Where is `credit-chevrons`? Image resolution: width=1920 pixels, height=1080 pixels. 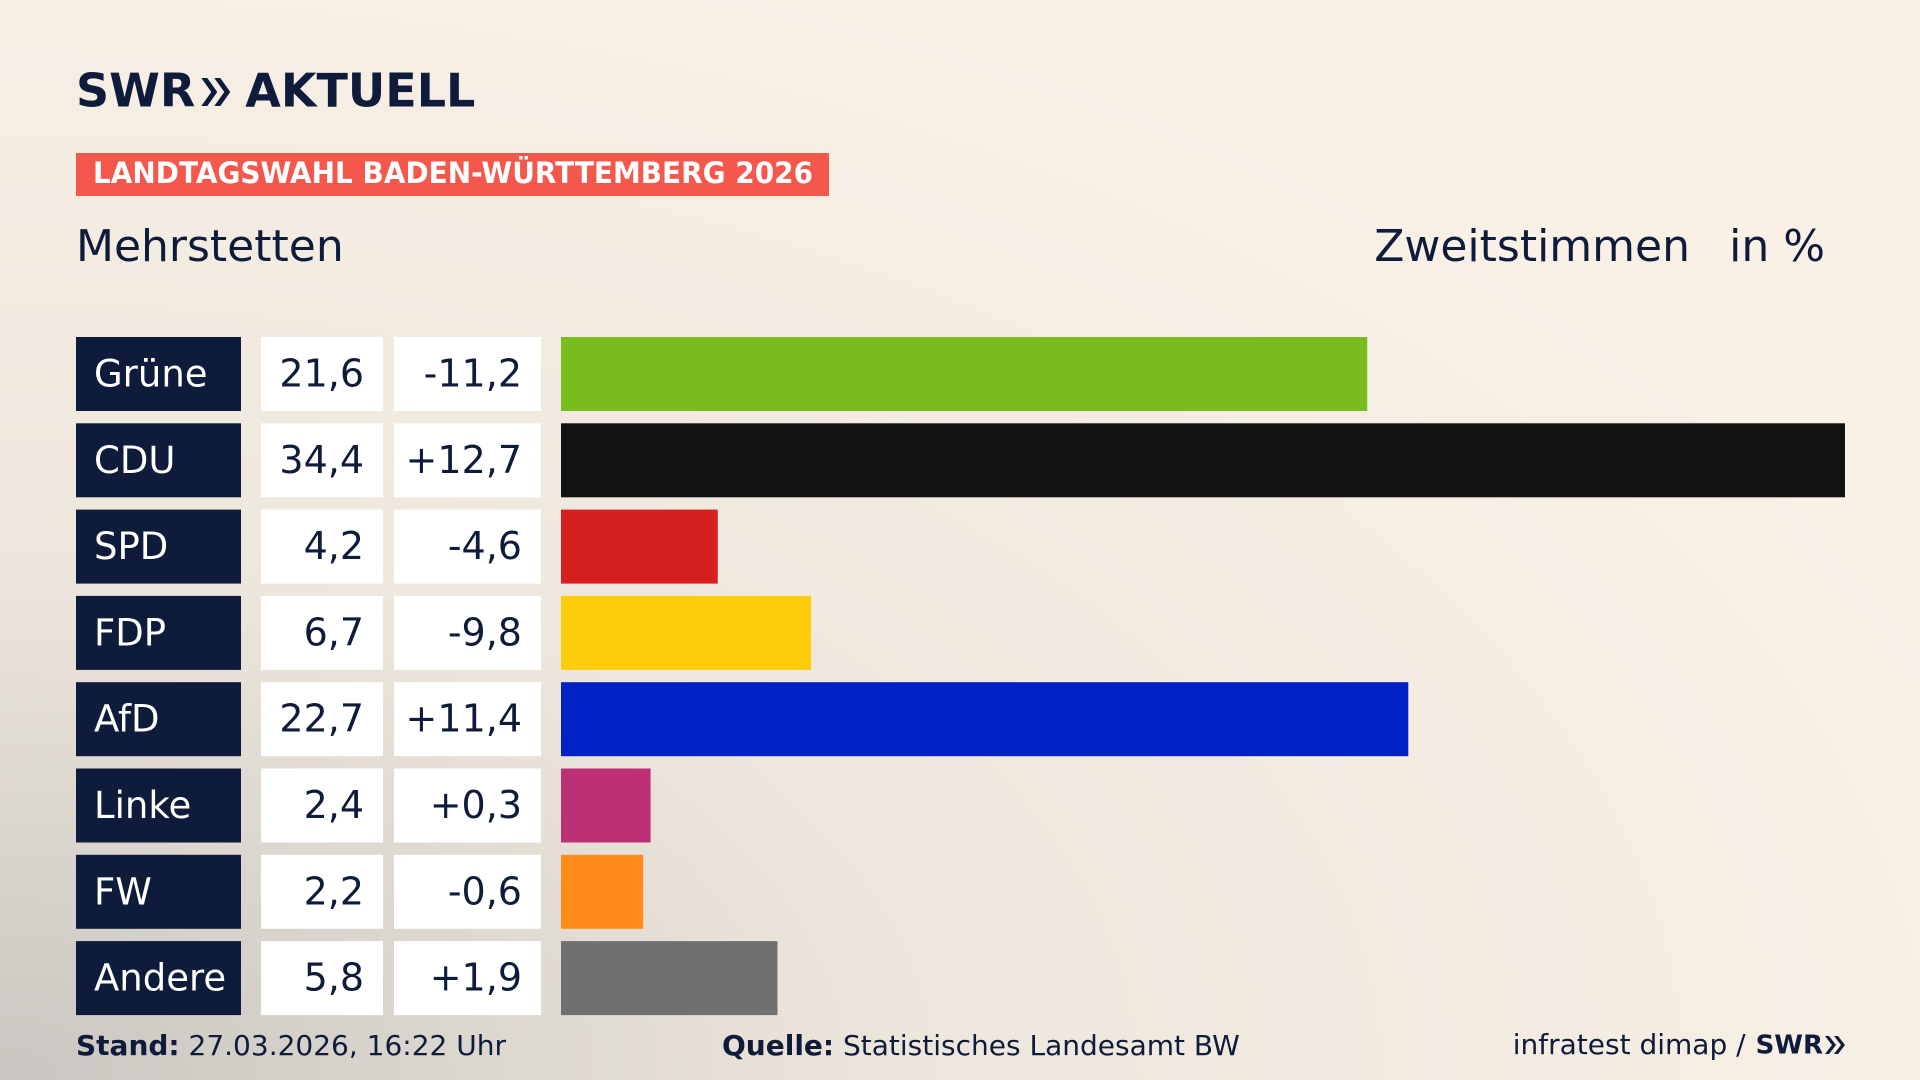
credit-chevrons is located at coordinates (1835, 1045).